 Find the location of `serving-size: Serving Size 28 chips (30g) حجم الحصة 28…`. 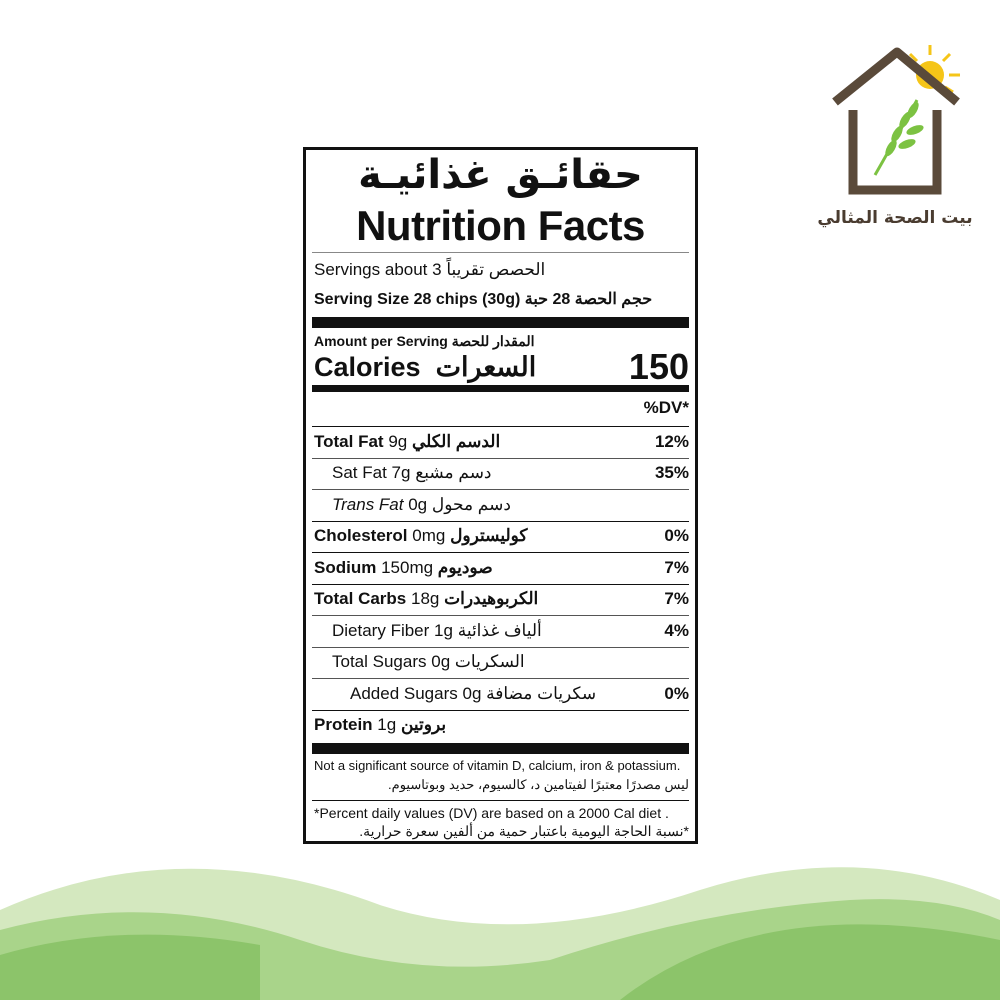

serving-size: Serving Size 28 chips (30g) حجم الحصة 28… is located at coordinates (483, 299).